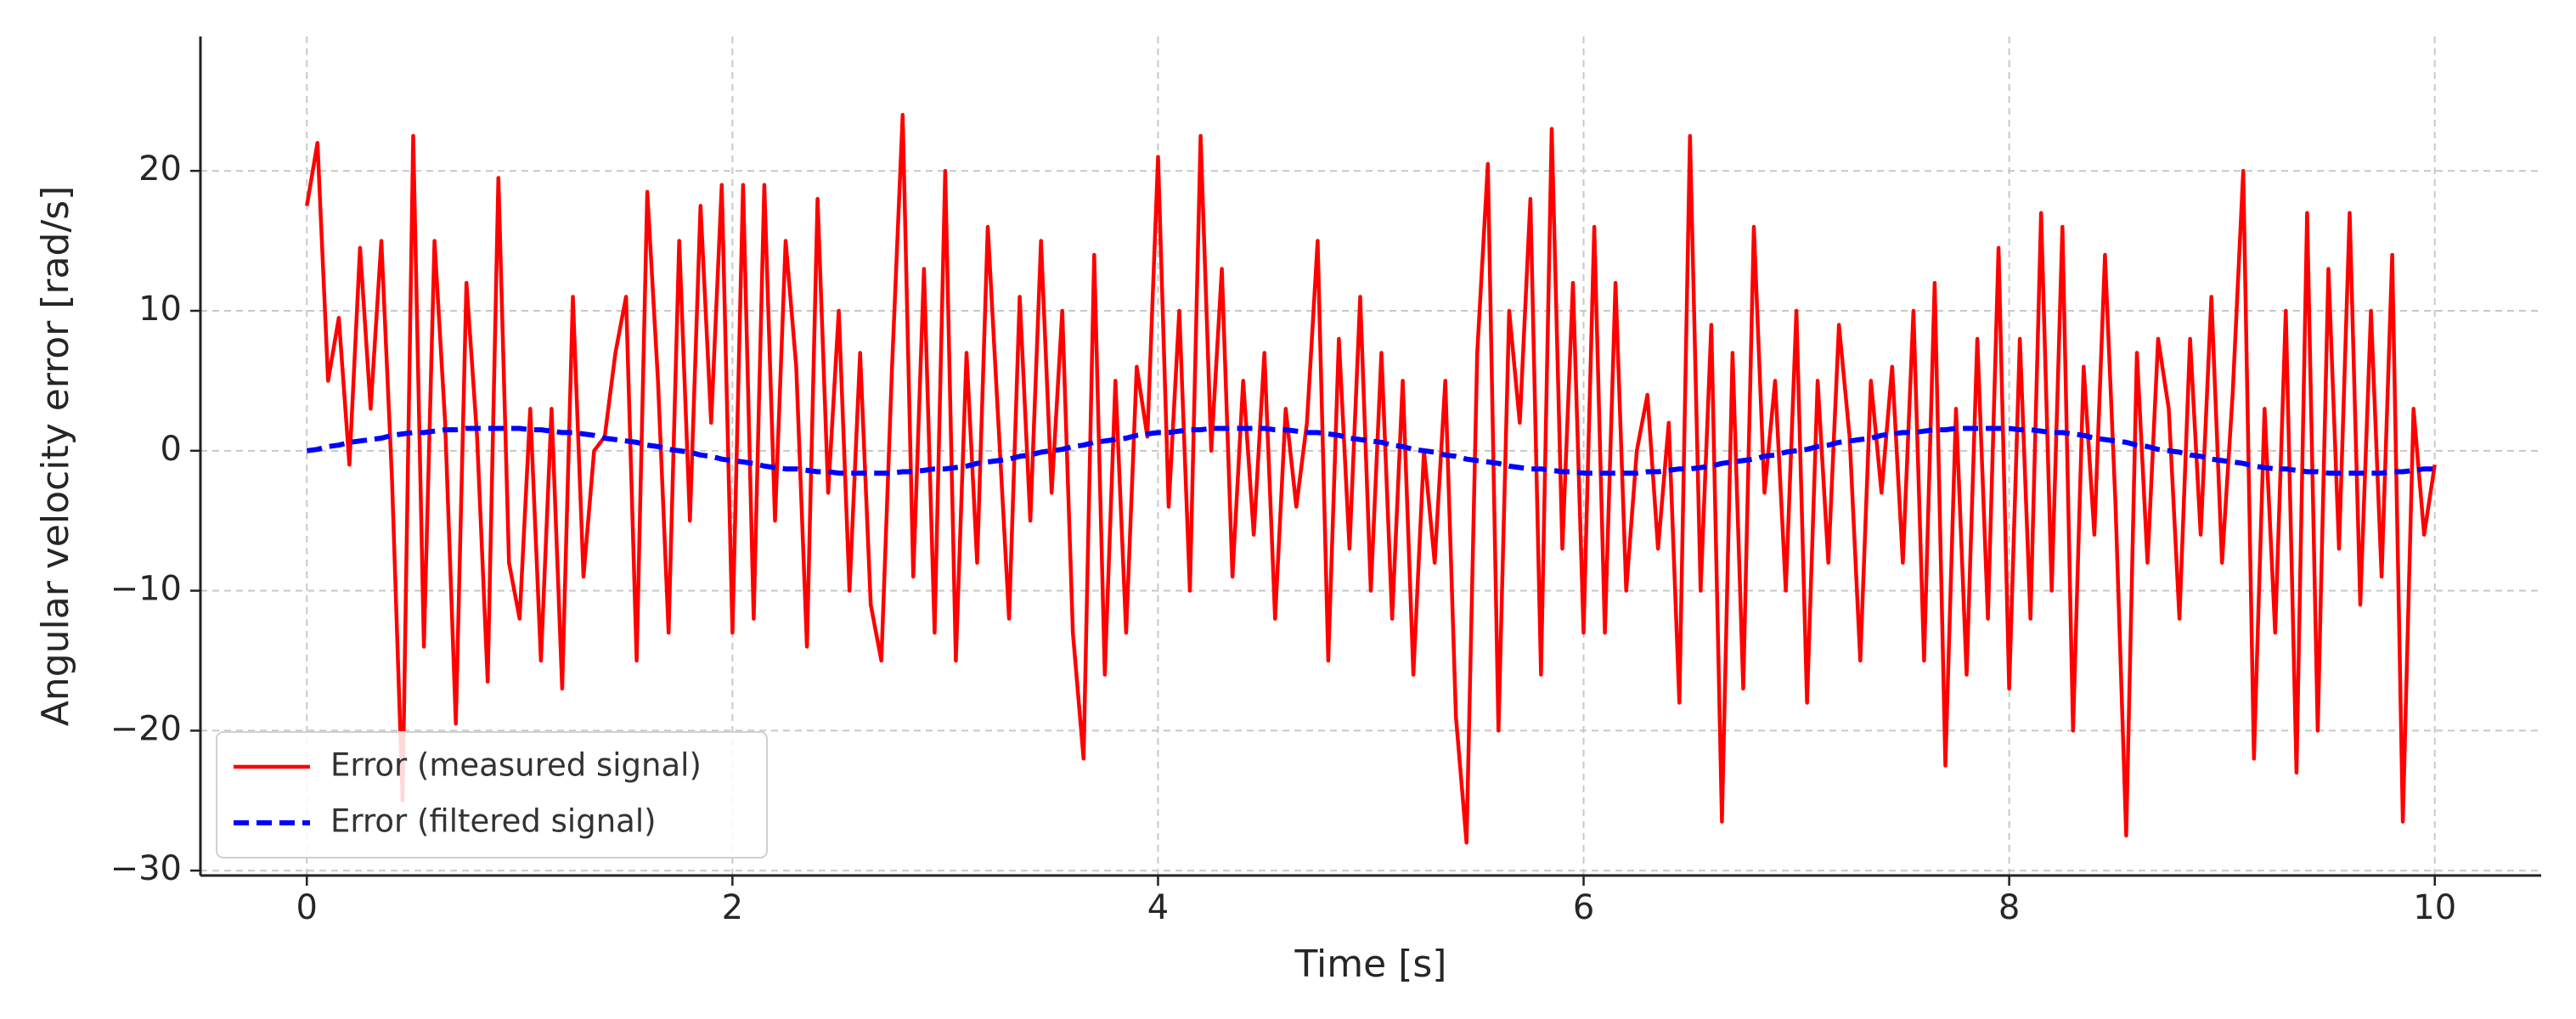  I want to click on y-tick-label: 10, so click(160, 309).